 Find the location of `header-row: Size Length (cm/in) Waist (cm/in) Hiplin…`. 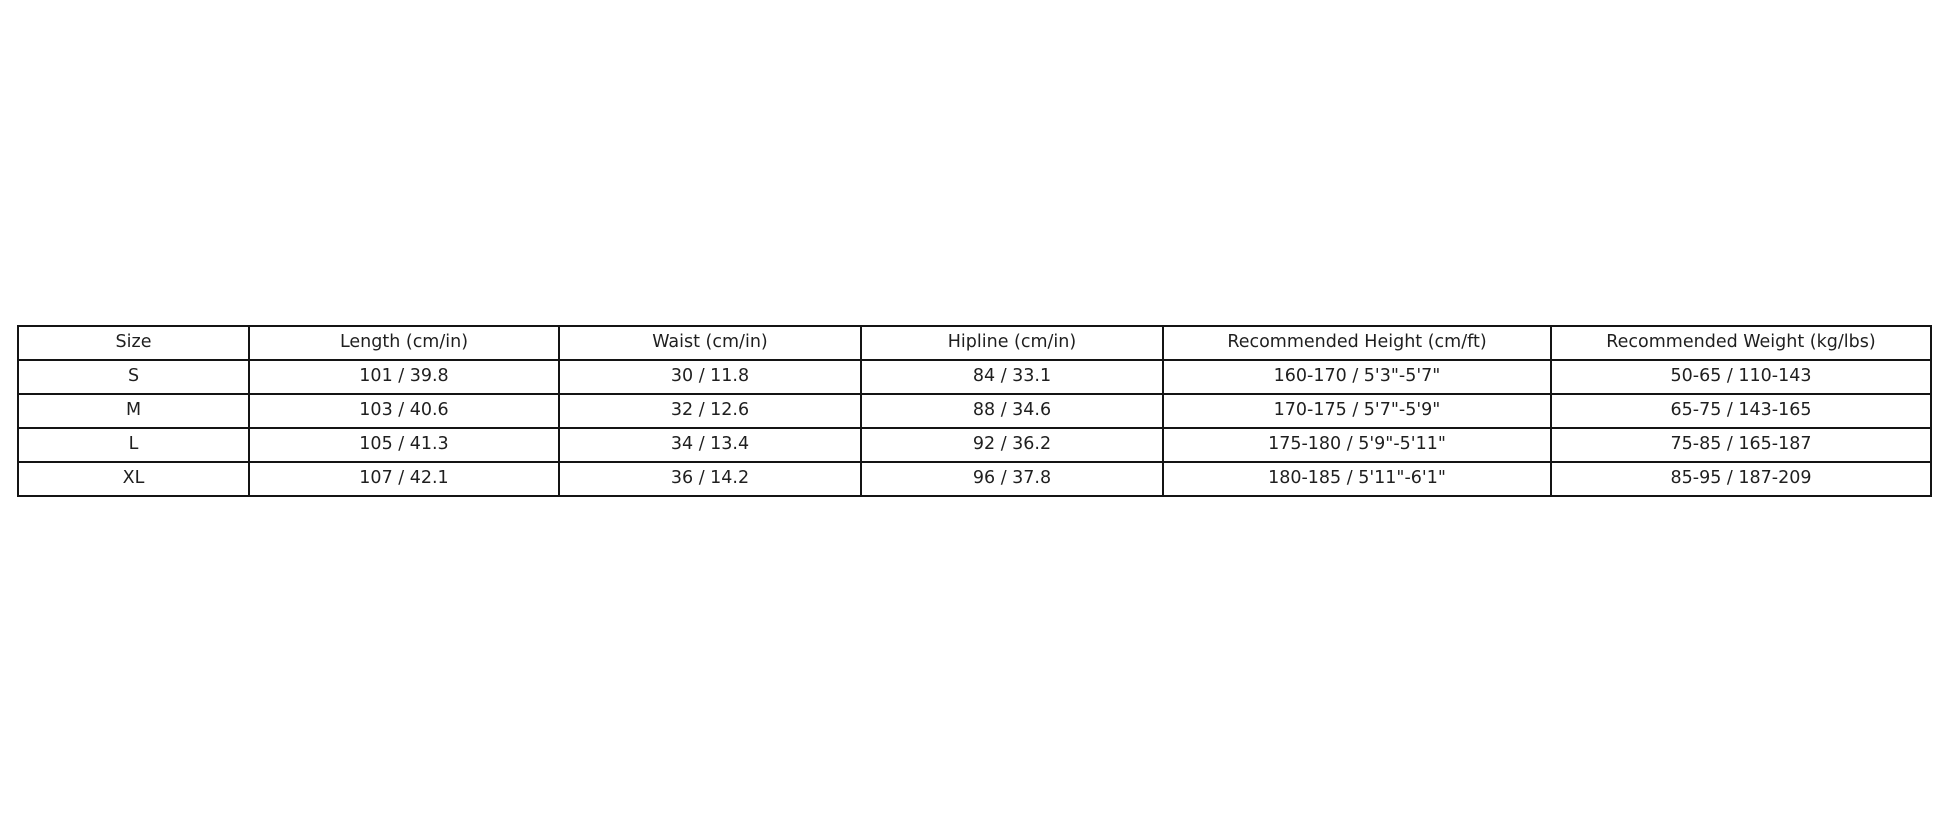

header-row: Size Length (cm/in) Waist (cm/in) Hiplin… is located at coordinates (974, 343).